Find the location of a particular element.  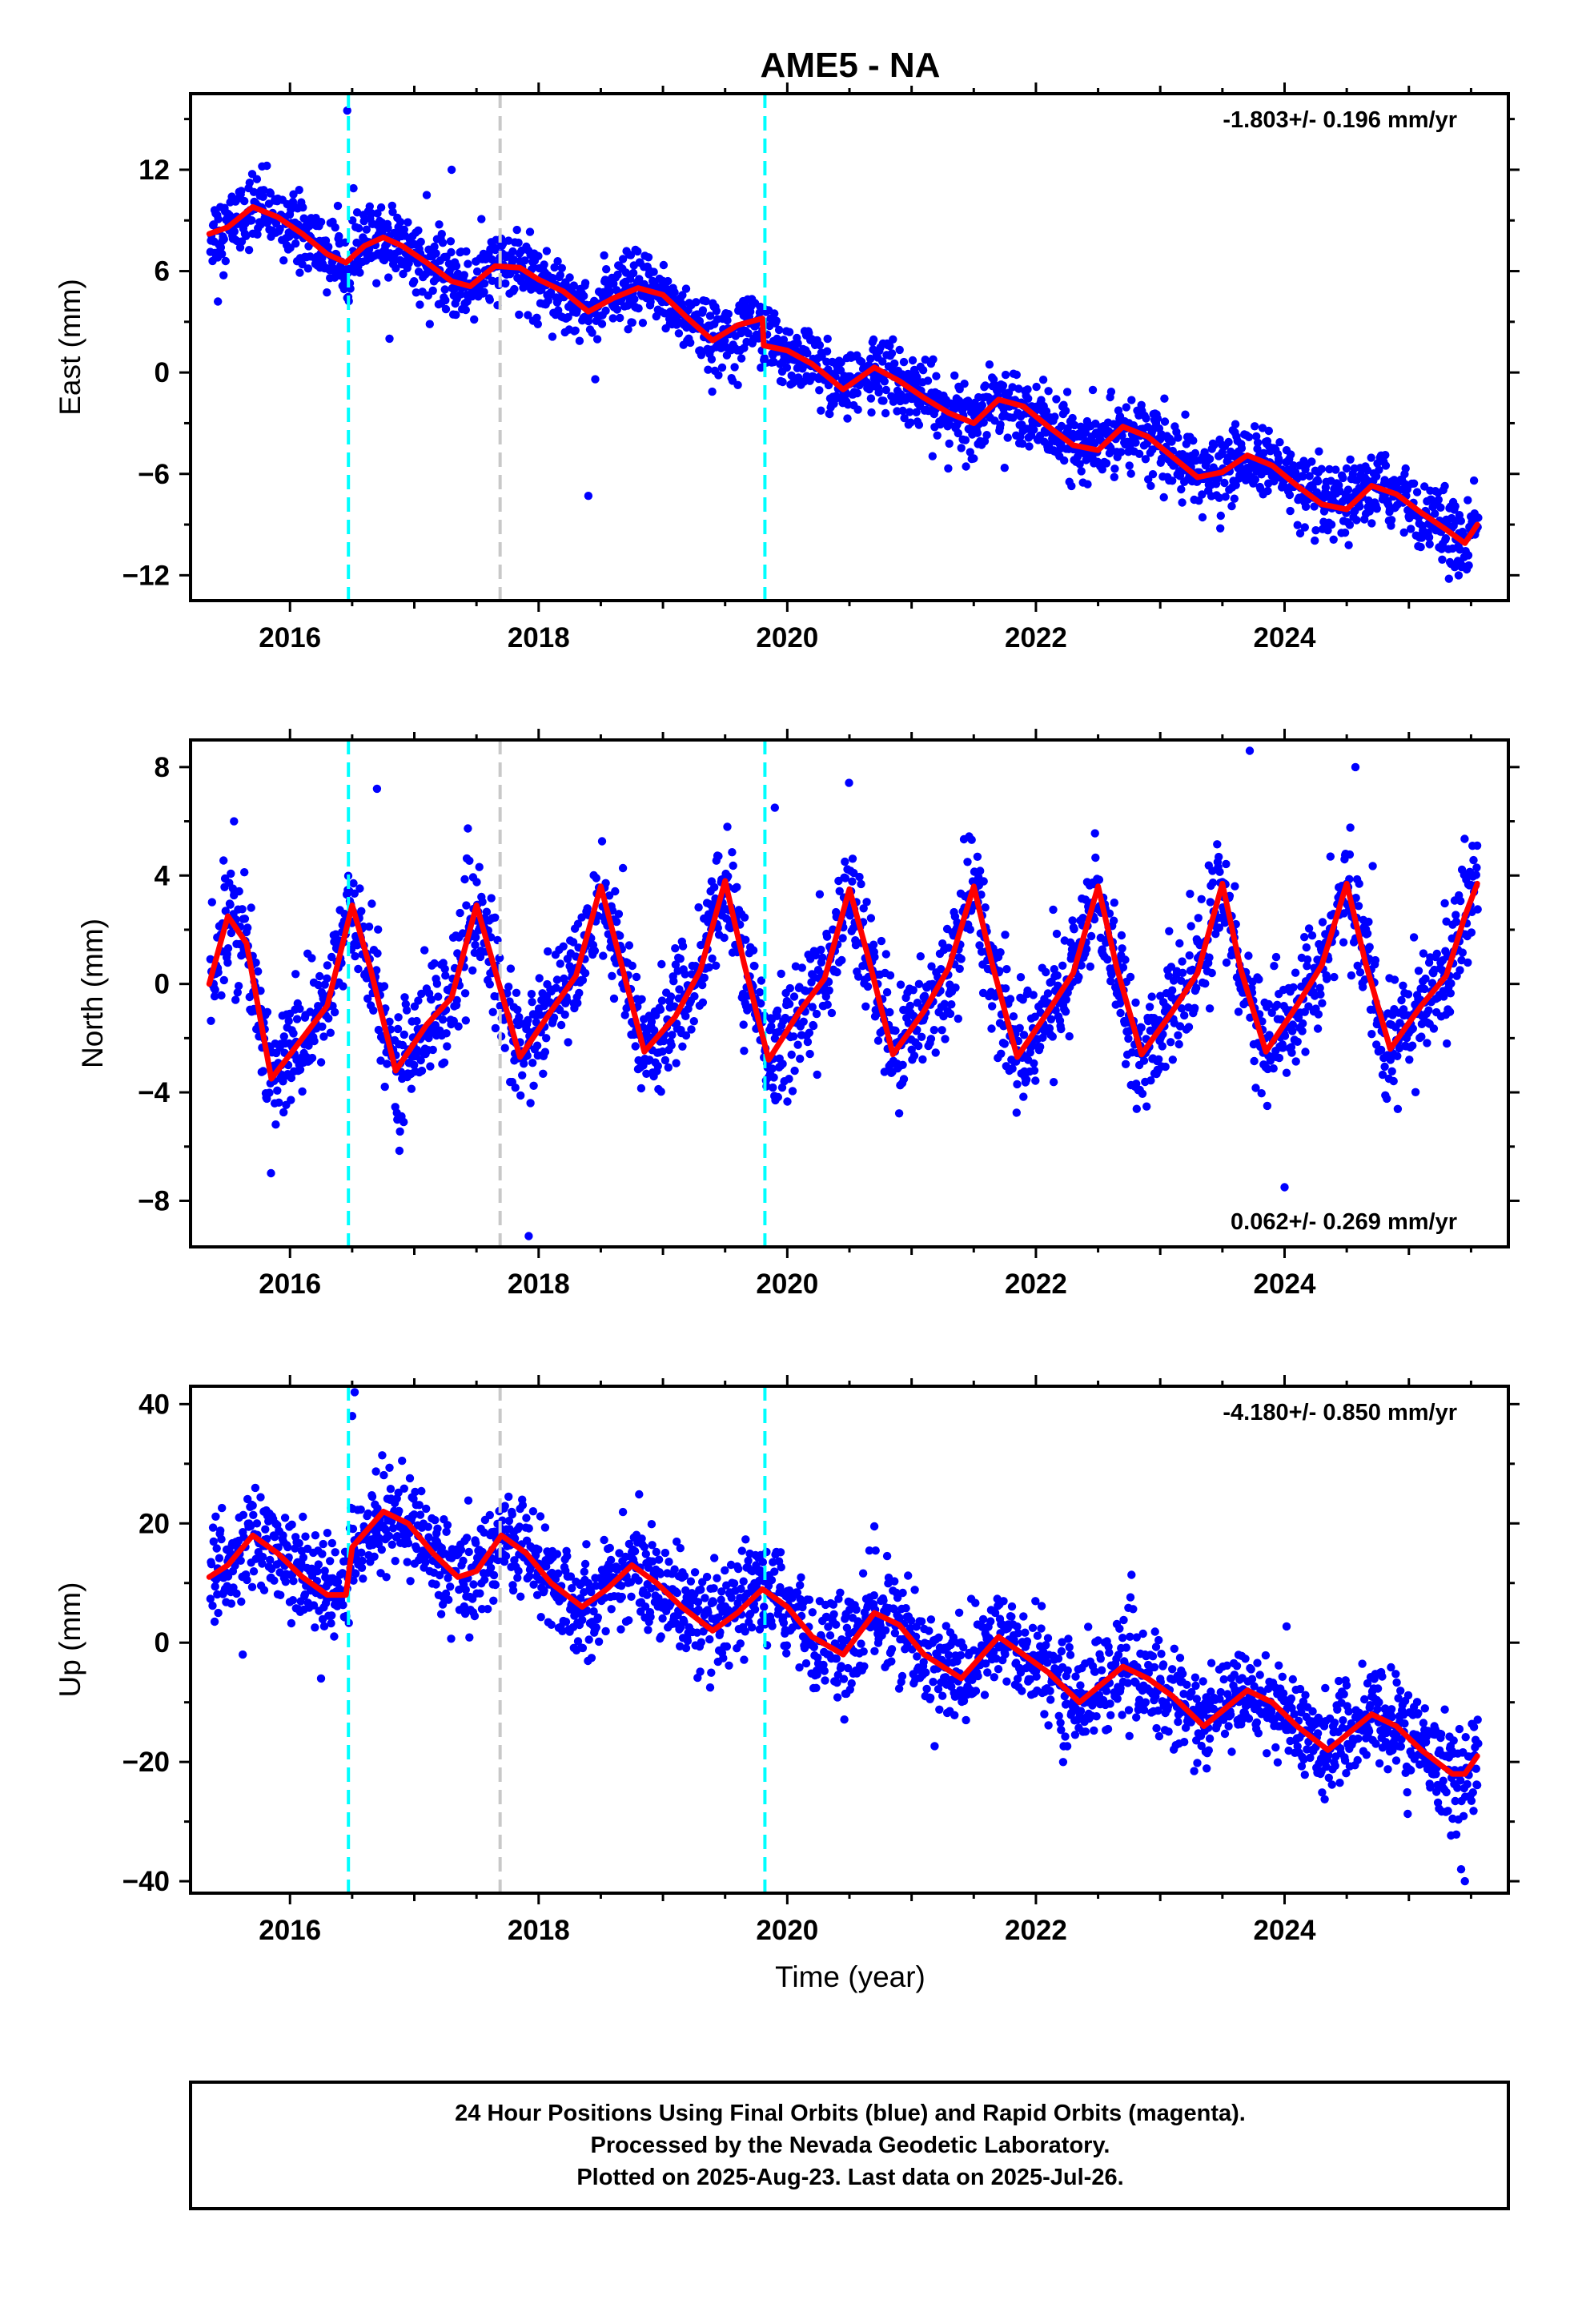

outlier-point is located at coordinates (1459, 575).